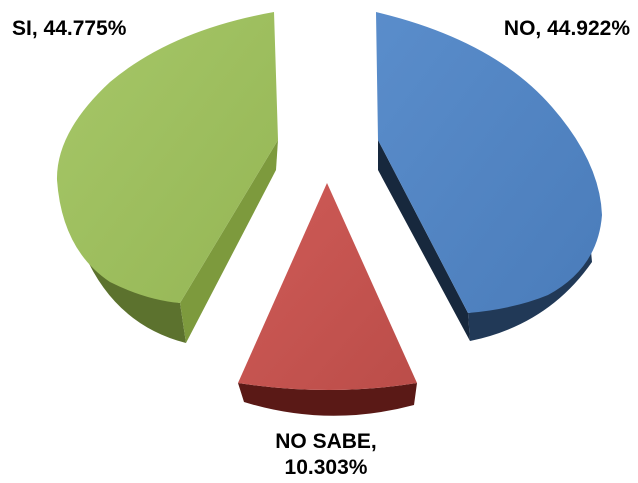 Image resolution: width=638 pixels, height=483 pixels. I want to click on slice-si-side, so click(121, 261).